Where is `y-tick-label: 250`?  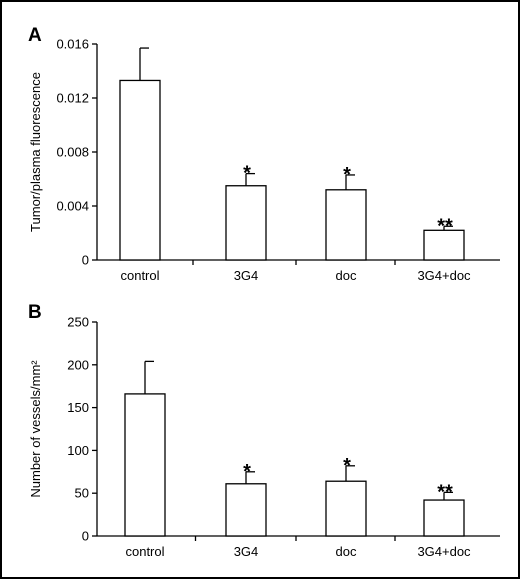
y-tick-label: 250 is located at coordinates (78, 322).